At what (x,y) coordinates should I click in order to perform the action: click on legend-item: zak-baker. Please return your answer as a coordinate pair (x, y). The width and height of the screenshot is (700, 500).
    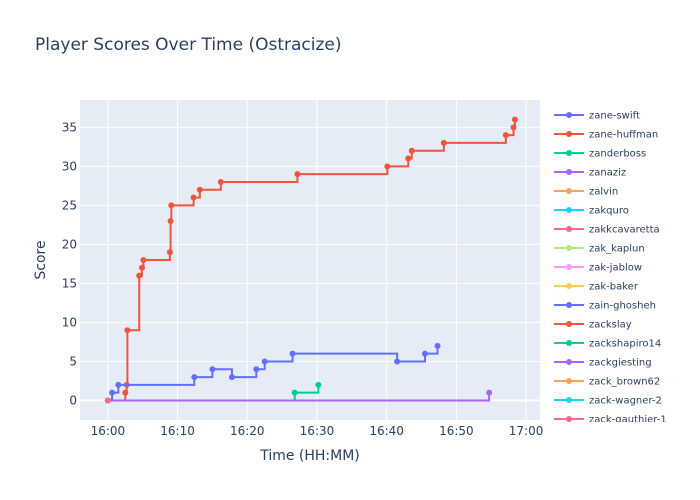
    Looking at the image, I should click on (596, 287).